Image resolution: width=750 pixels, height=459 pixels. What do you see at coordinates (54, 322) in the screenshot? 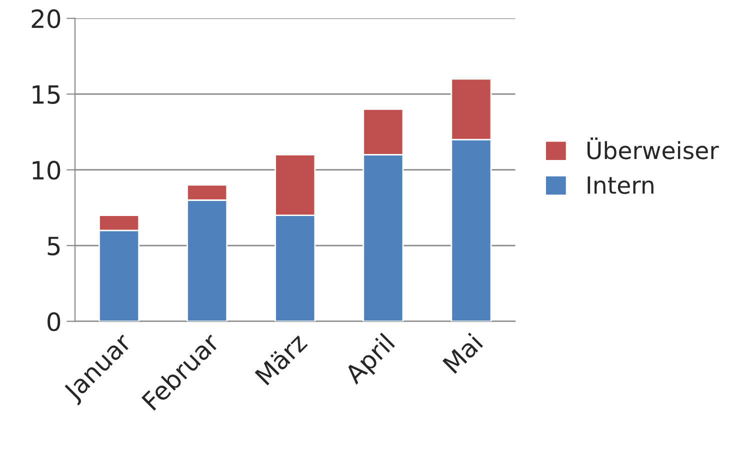
I see `y-tick-label: 0` at bounding box center [54, 322].